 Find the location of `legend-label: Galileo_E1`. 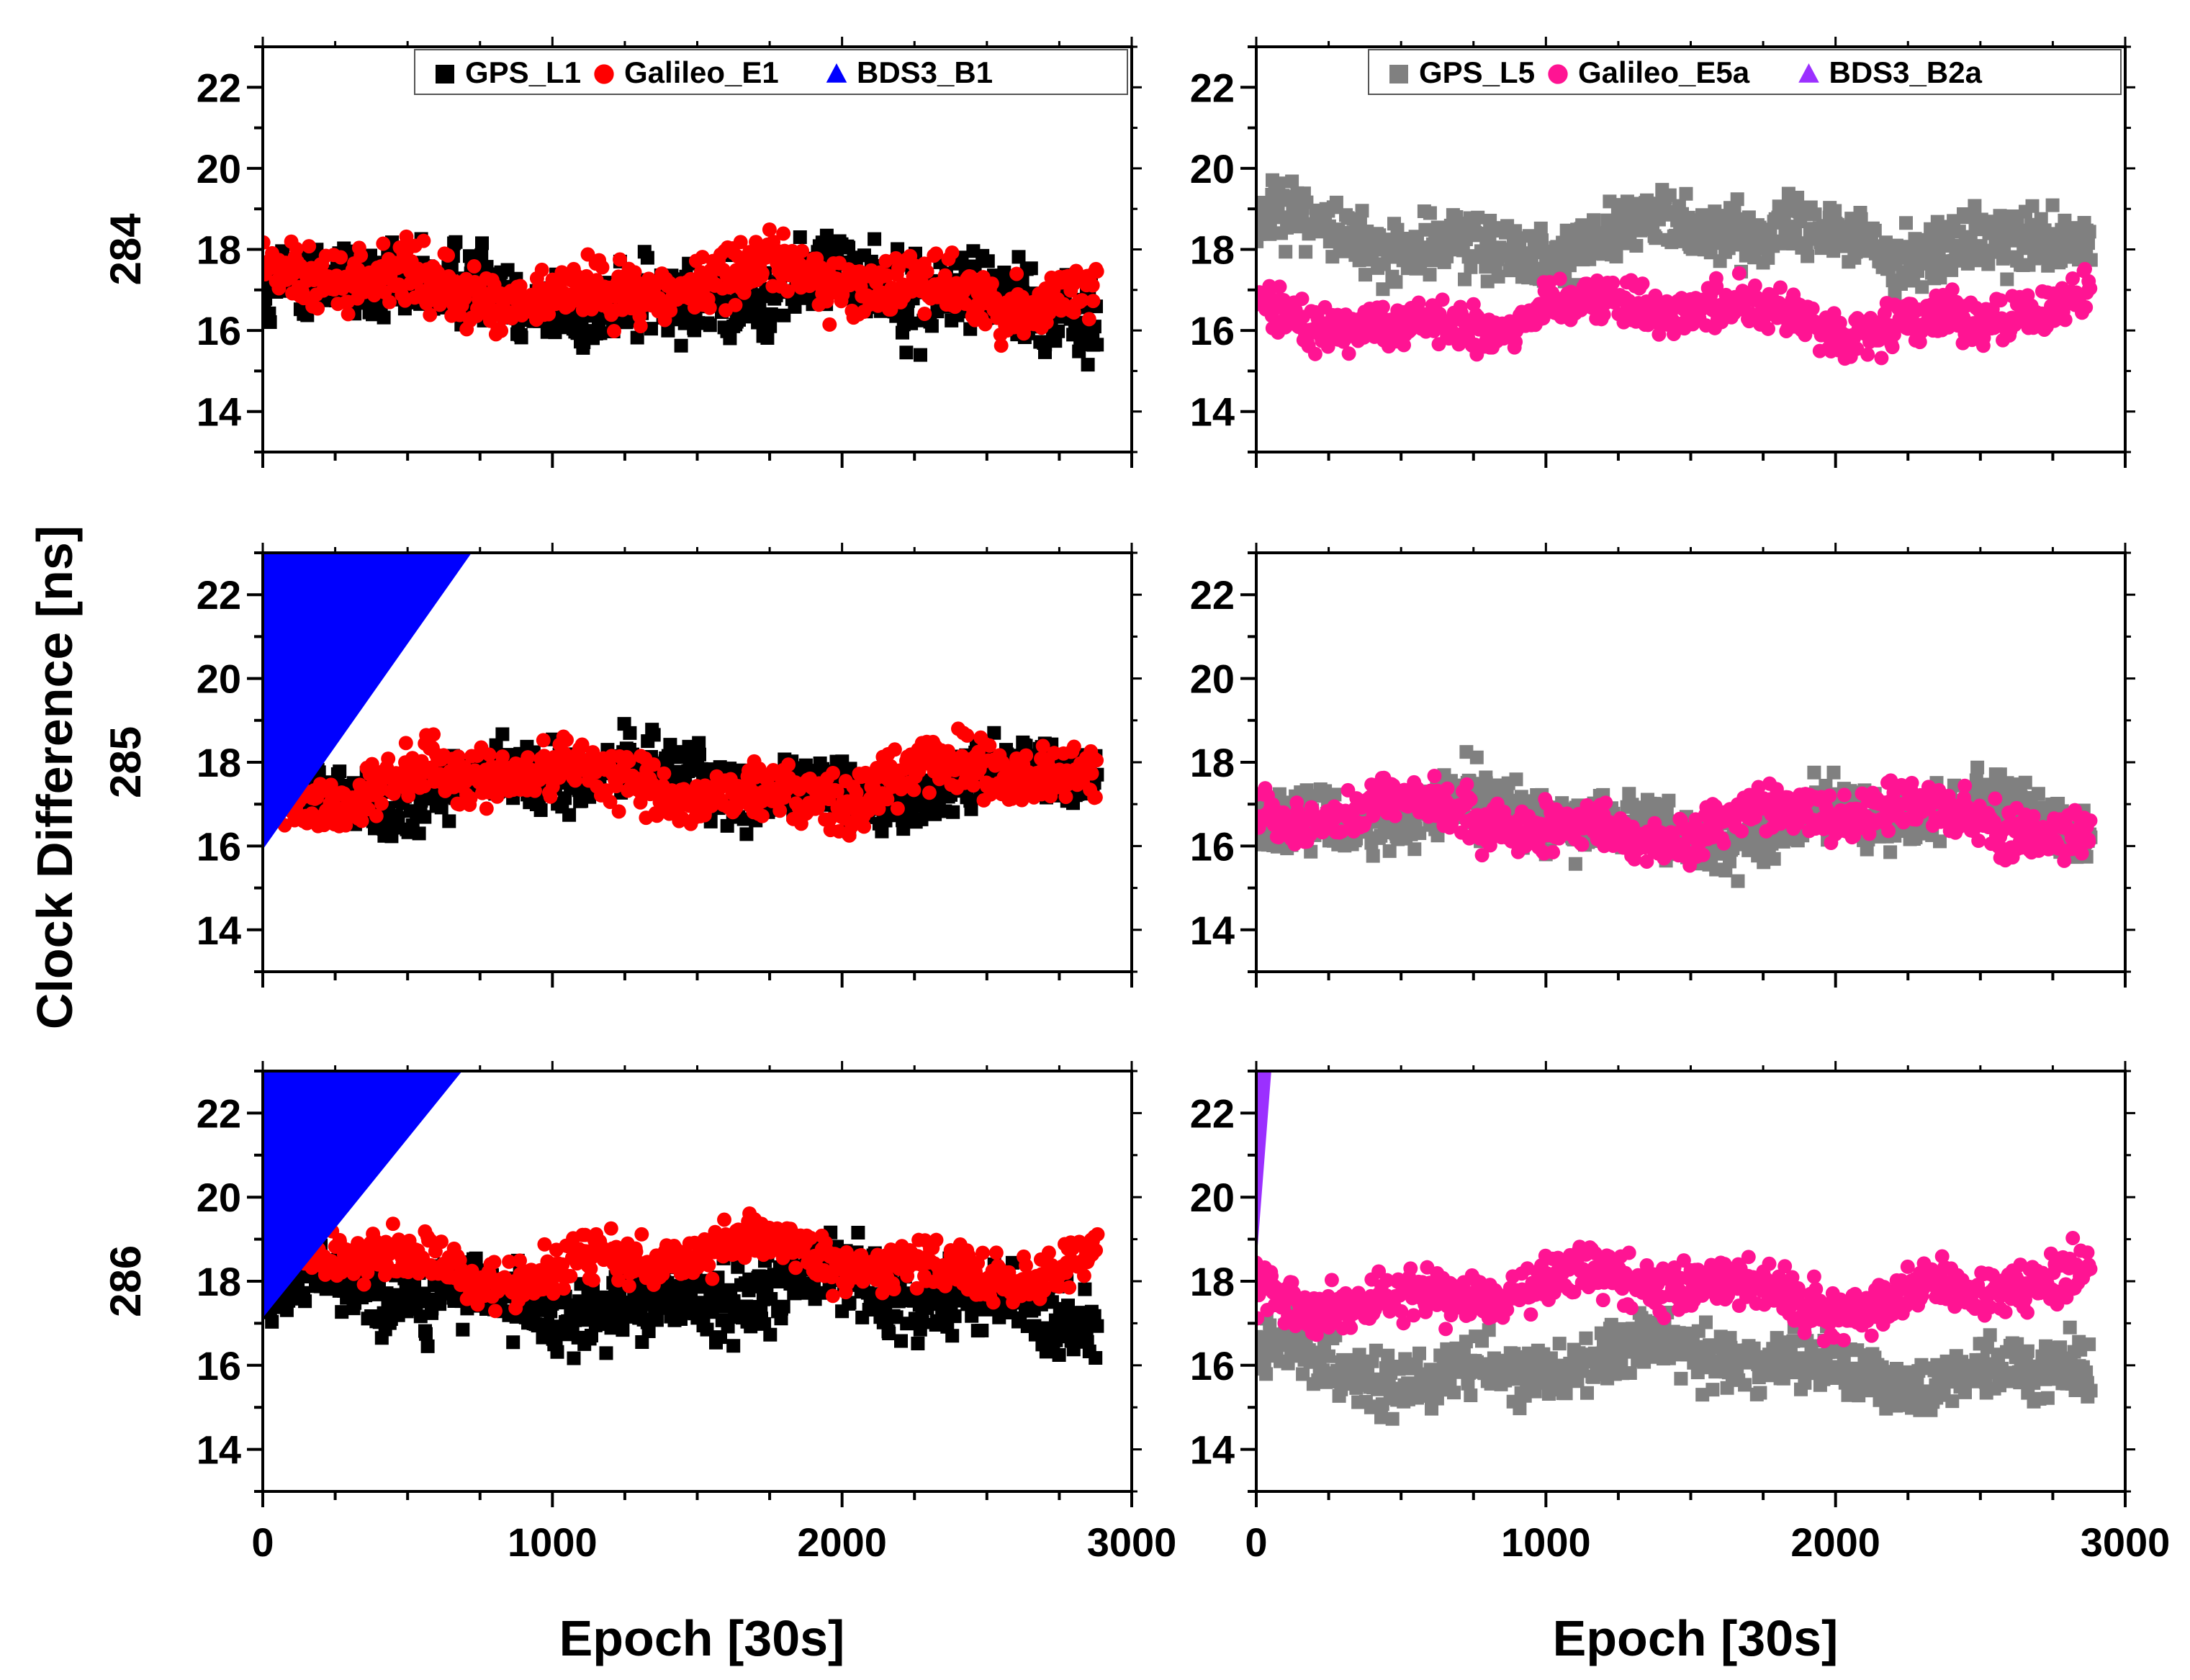

legend-label: Galileo_E1 is located at coordinates (701, 72).